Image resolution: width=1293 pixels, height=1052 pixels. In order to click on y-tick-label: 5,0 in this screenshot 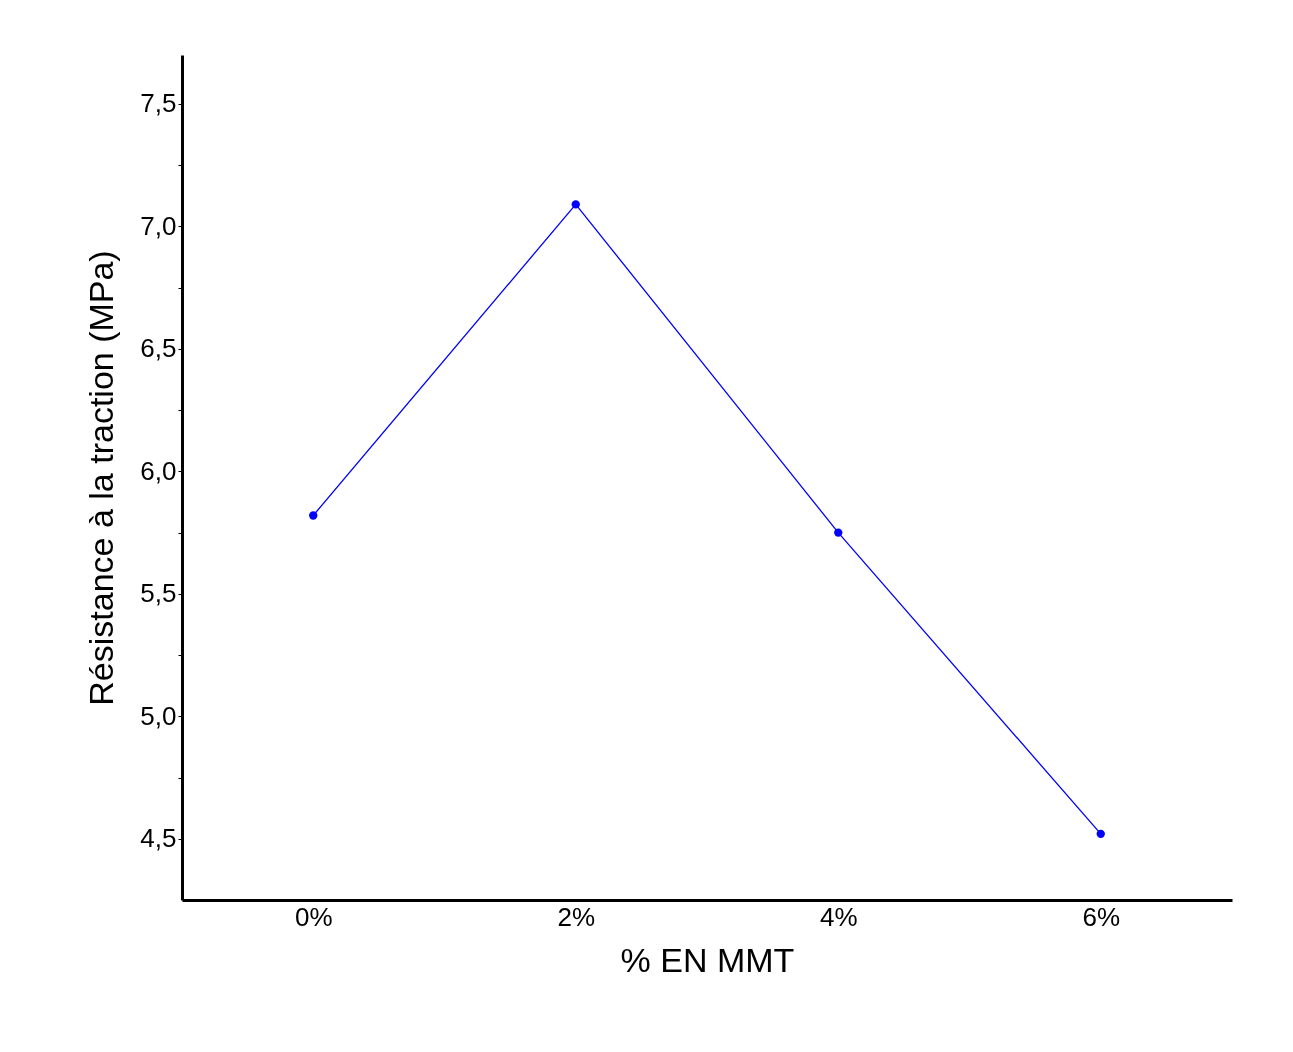, I will do `click(158, 715)`.